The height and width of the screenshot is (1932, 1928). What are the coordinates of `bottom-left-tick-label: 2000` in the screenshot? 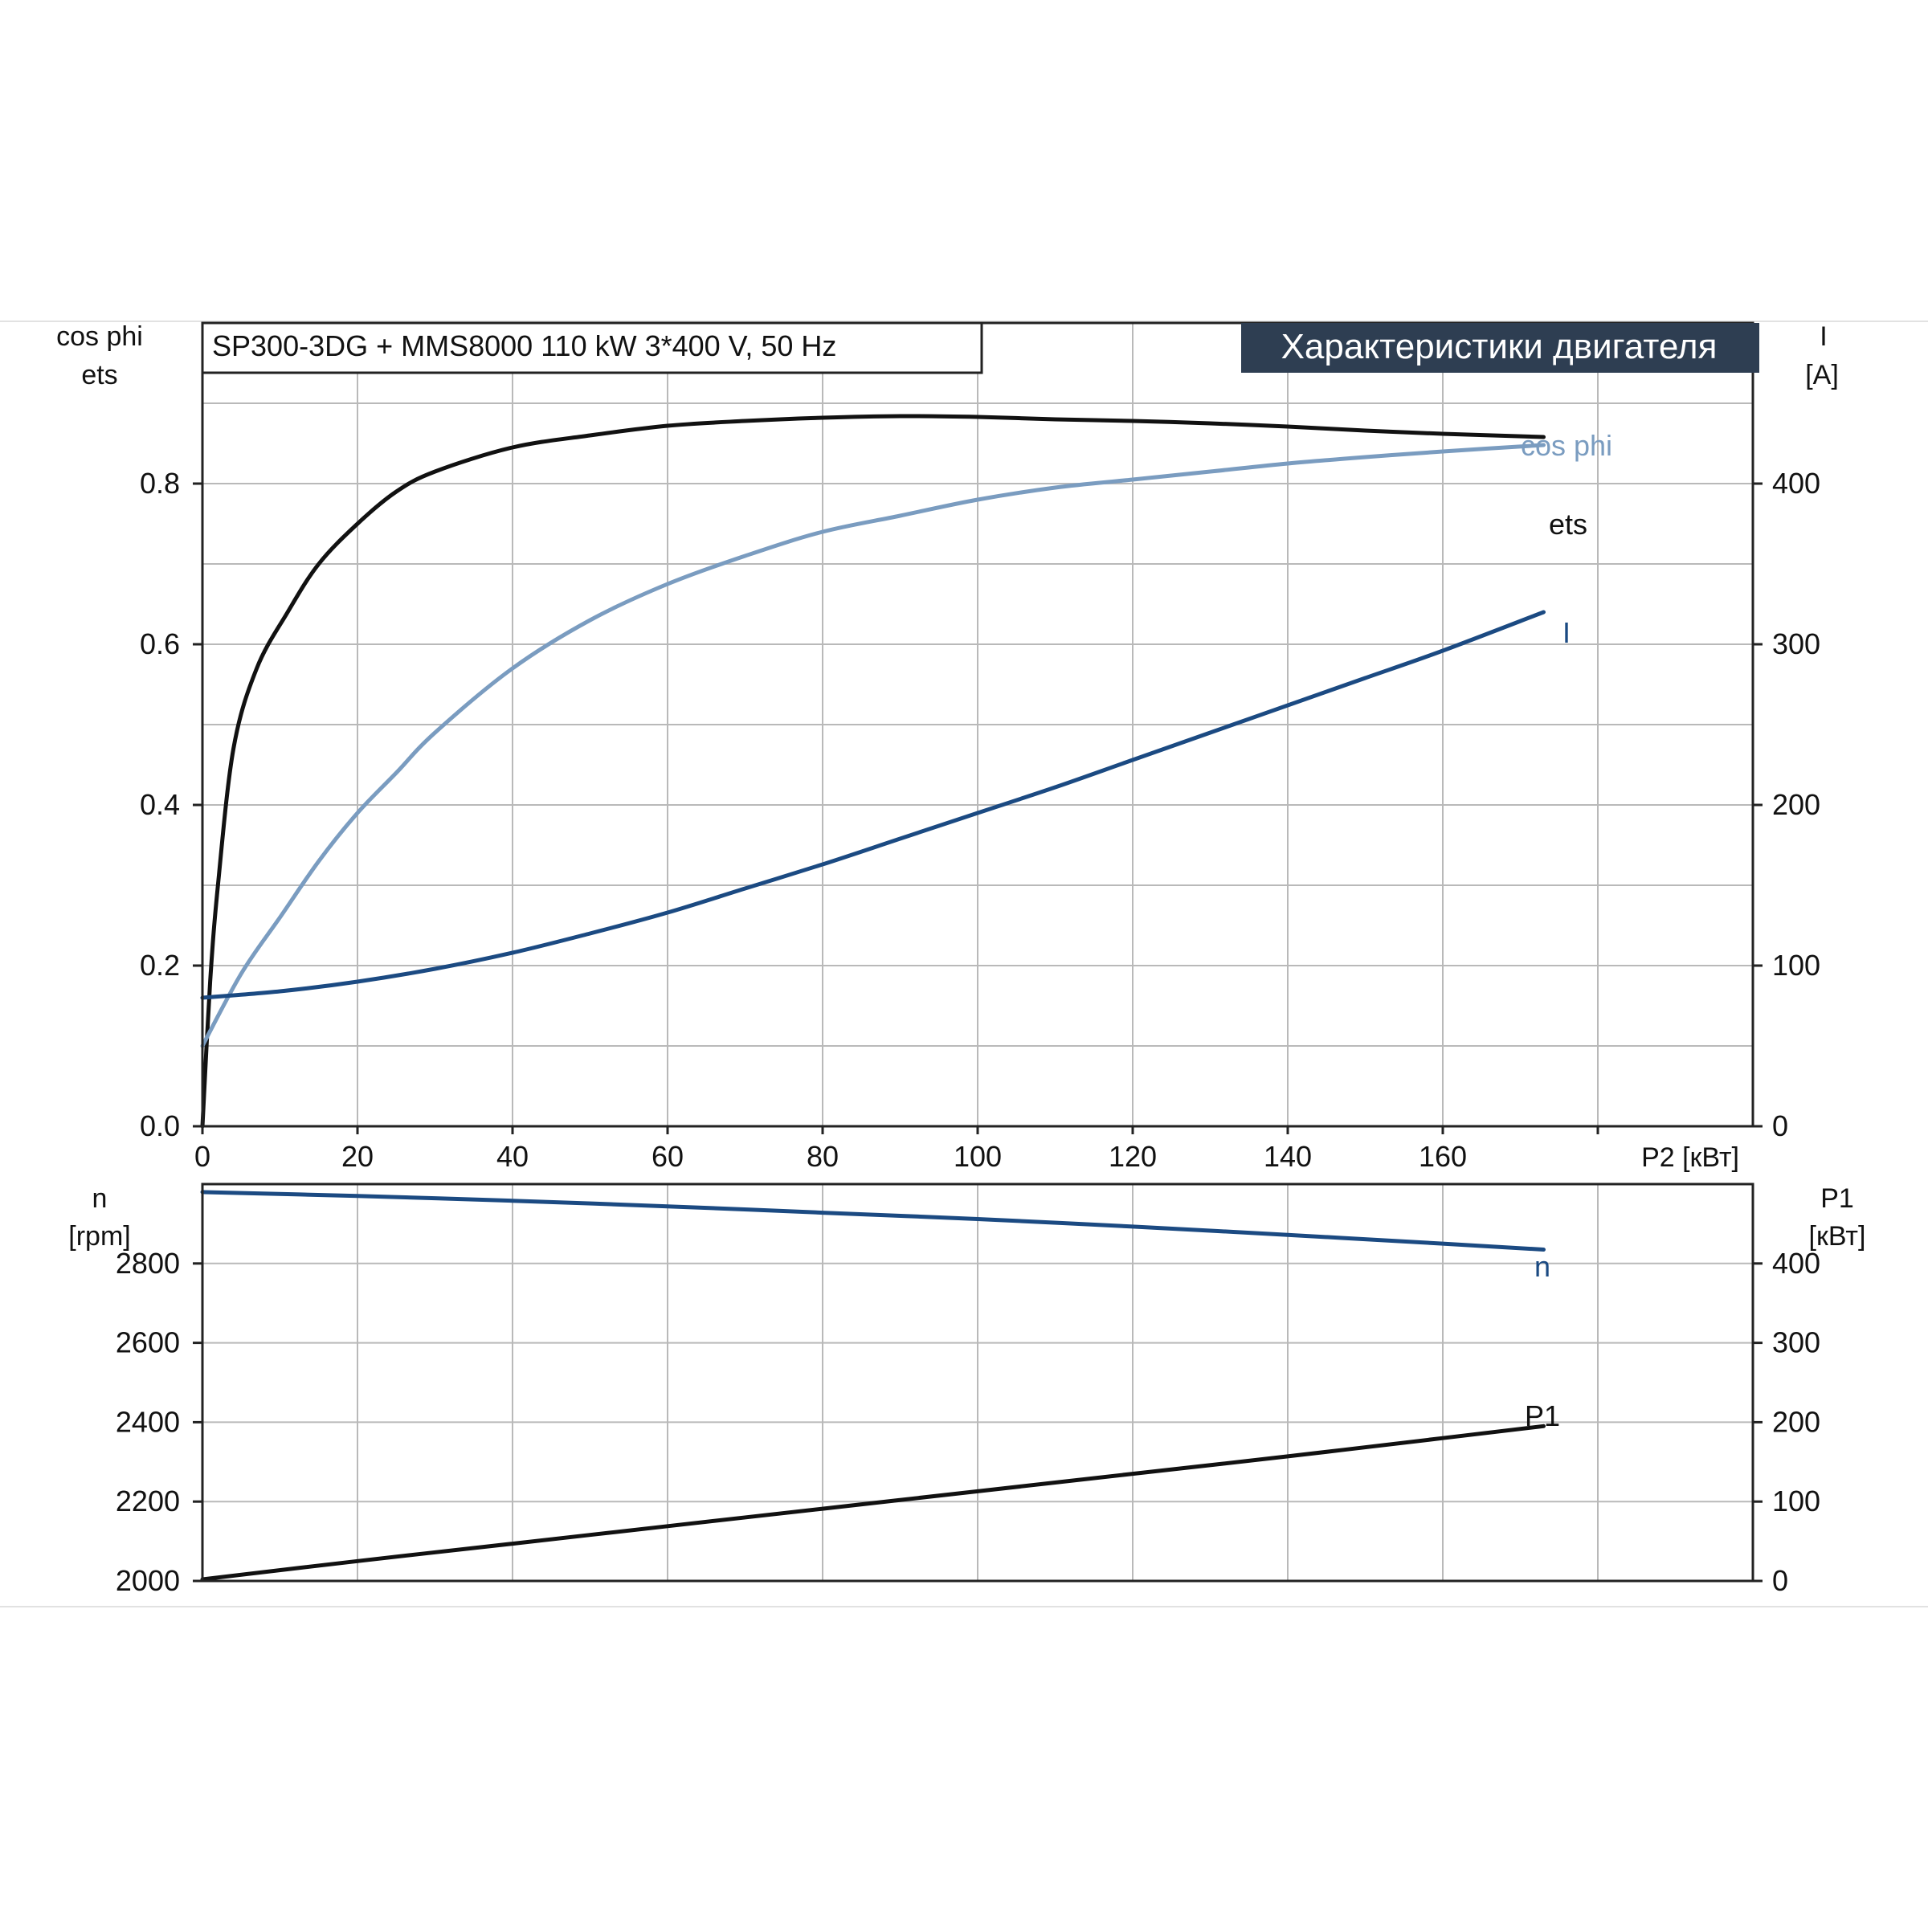 It's located at (148, 1580).